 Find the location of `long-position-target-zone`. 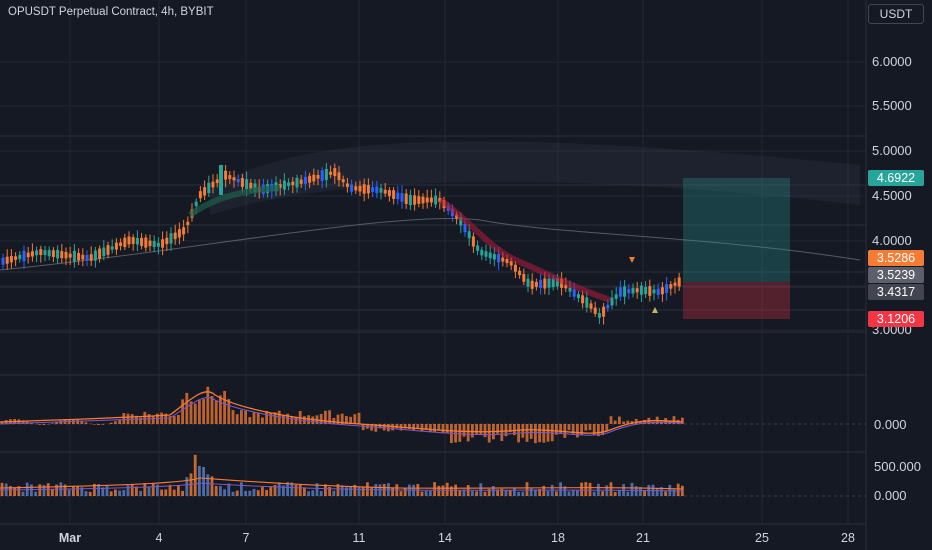

long-position-target-zone is located at coordinates (736, 230).